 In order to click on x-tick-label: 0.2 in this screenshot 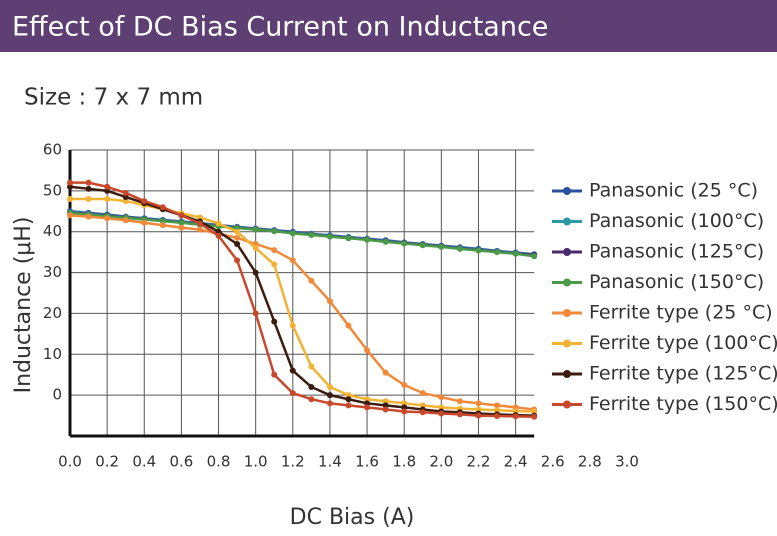, I will do `click(107, 462)`.